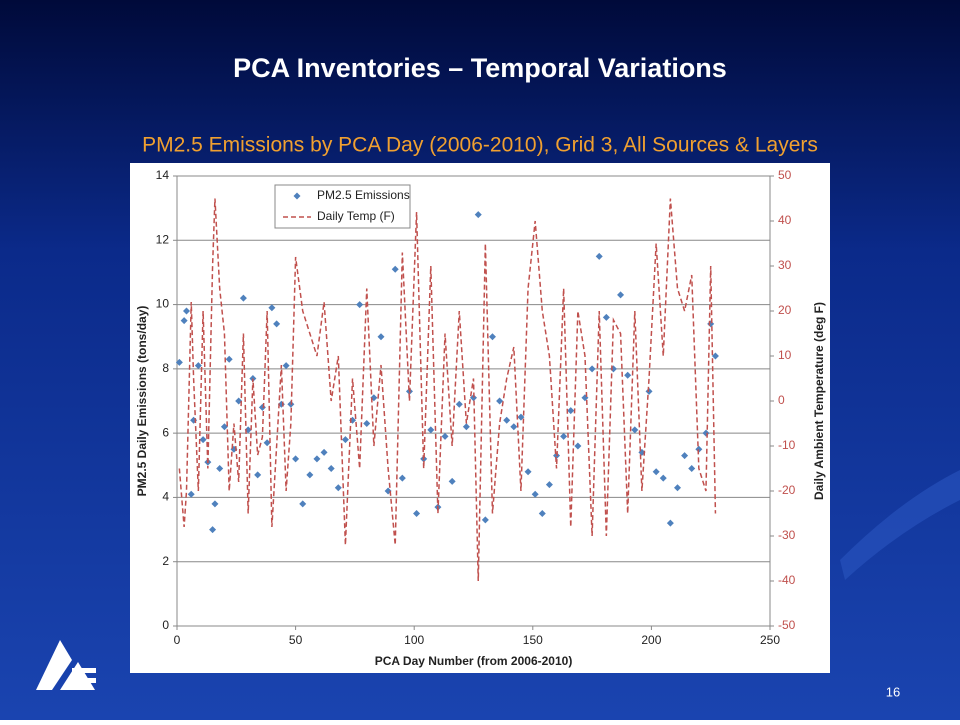 The image size is (960, 725). Describe the element at coordinates (651, 640) in the screenshot. I see `x-tick-label: 200` at that location.